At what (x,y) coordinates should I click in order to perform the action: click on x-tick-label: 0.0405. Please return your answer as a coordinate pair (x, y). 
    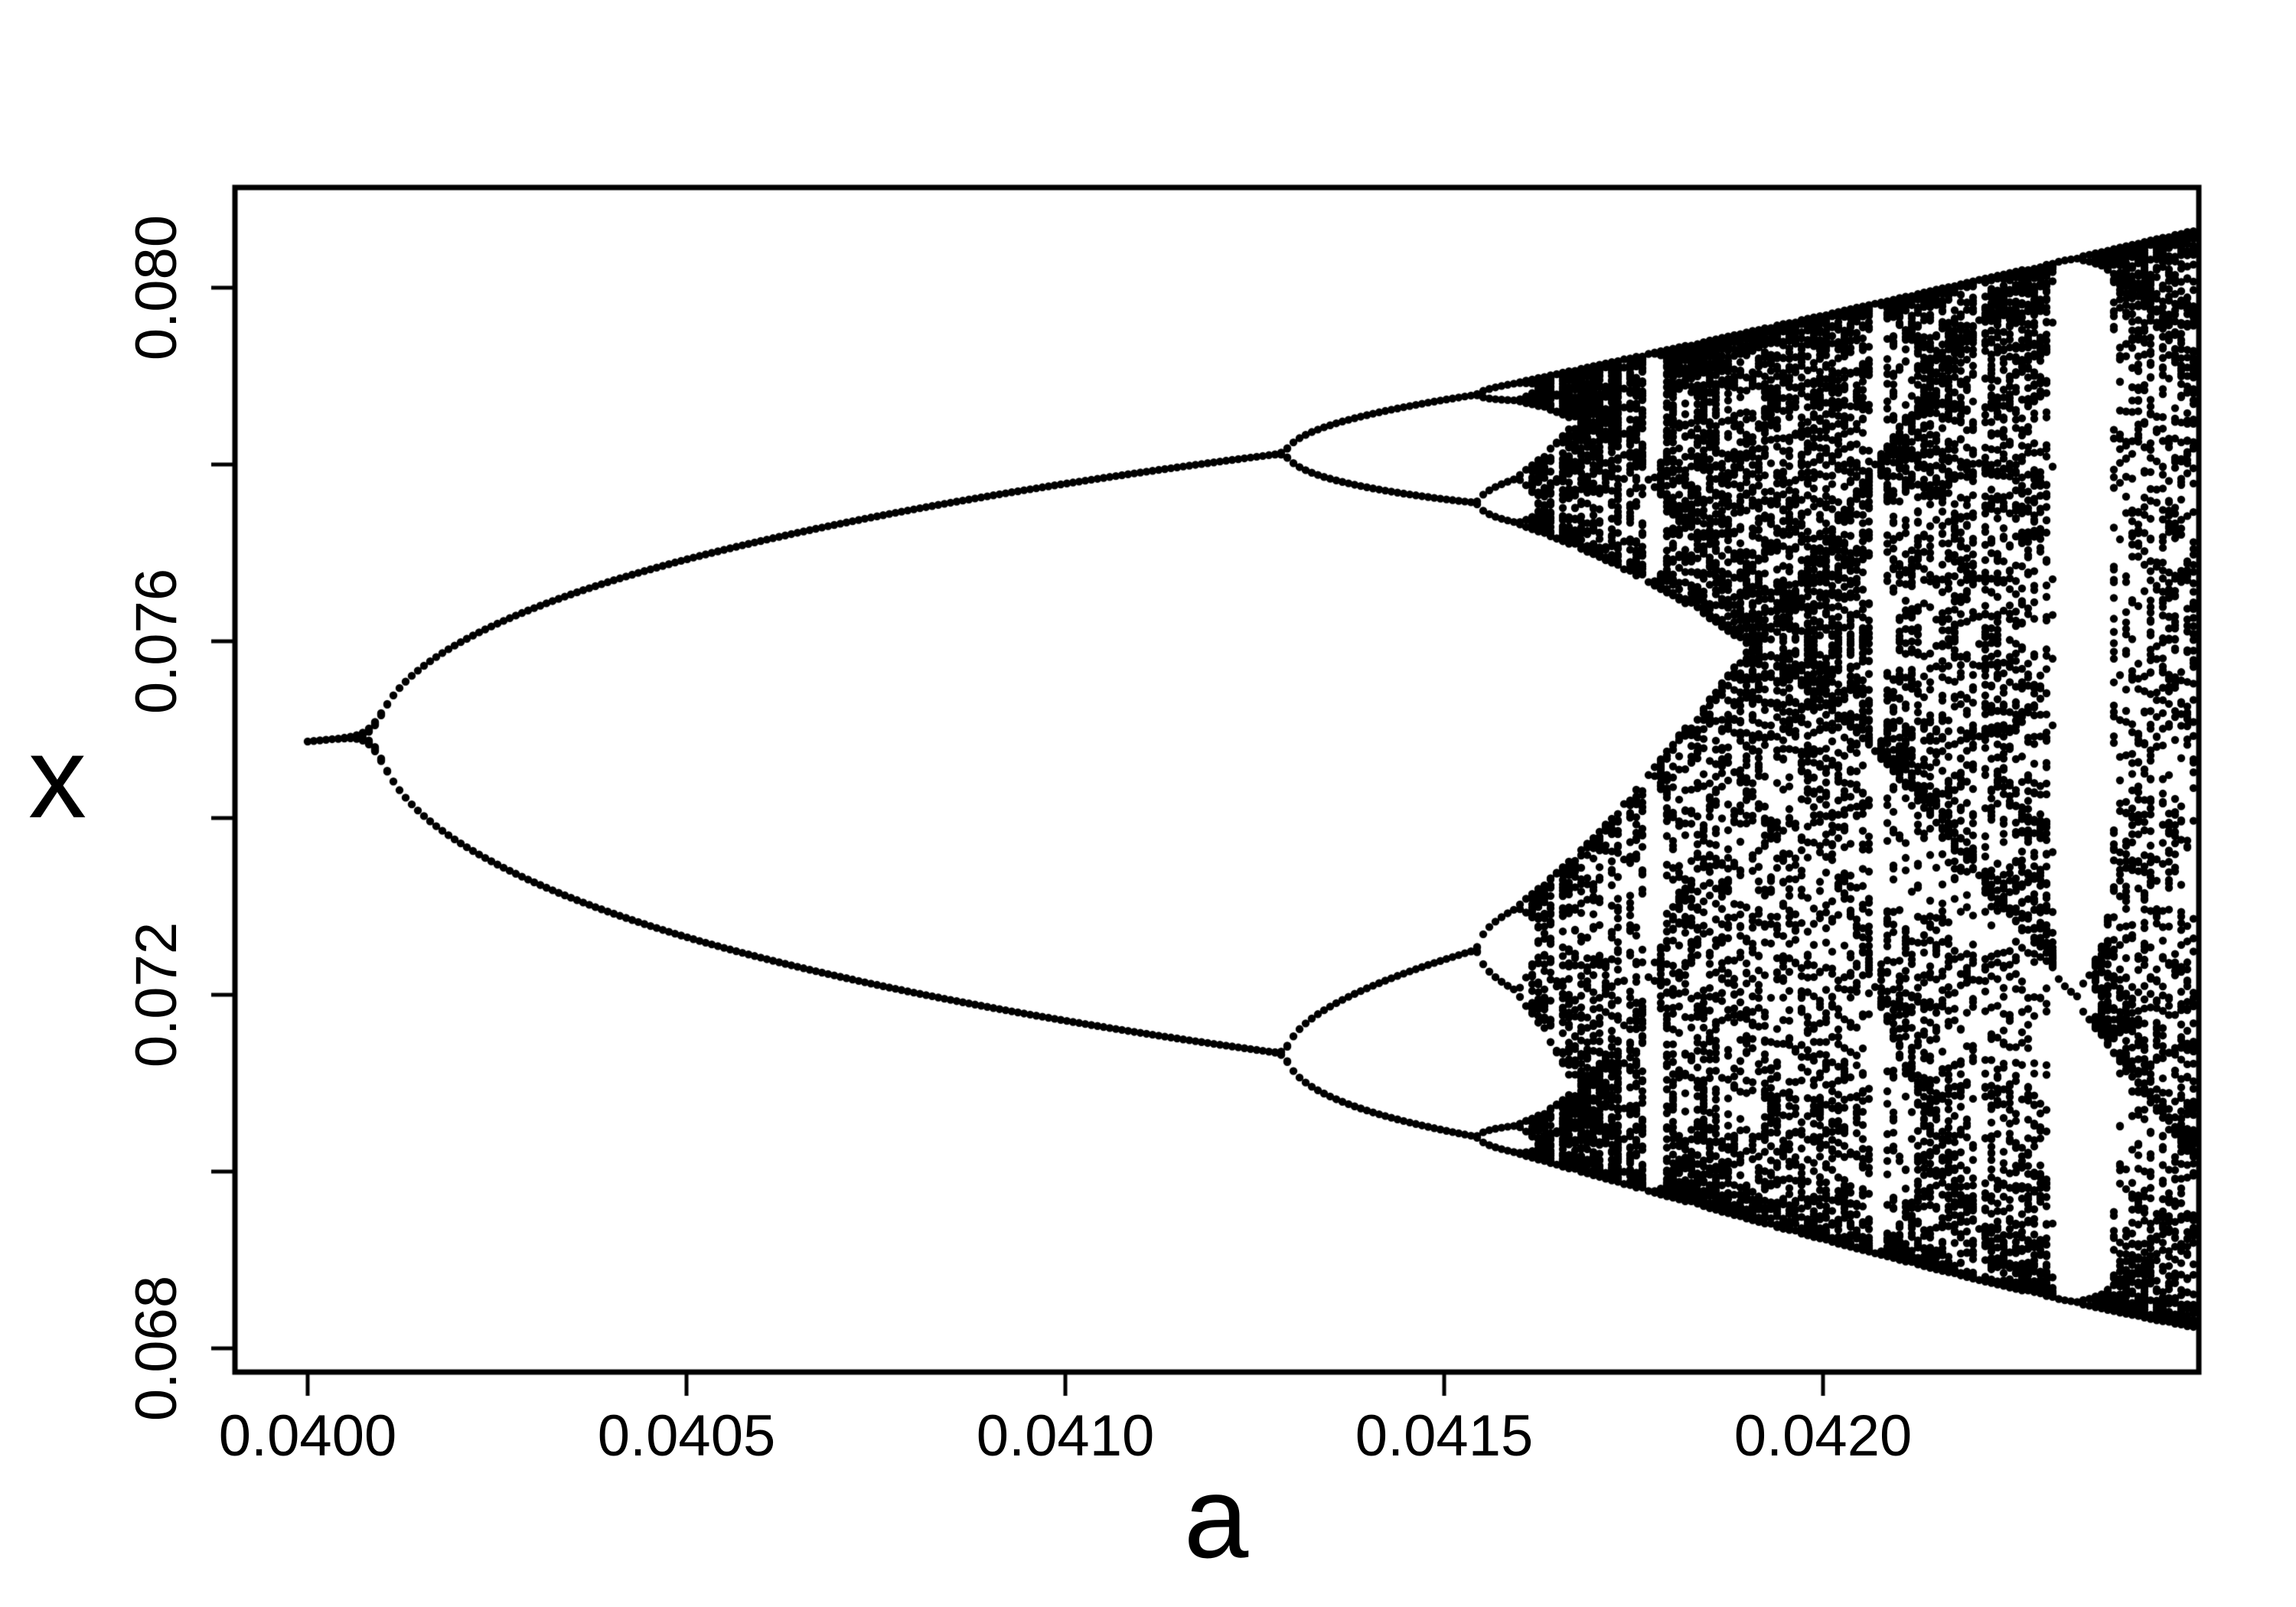
    Looking at the image, I should click on (686, 1435).